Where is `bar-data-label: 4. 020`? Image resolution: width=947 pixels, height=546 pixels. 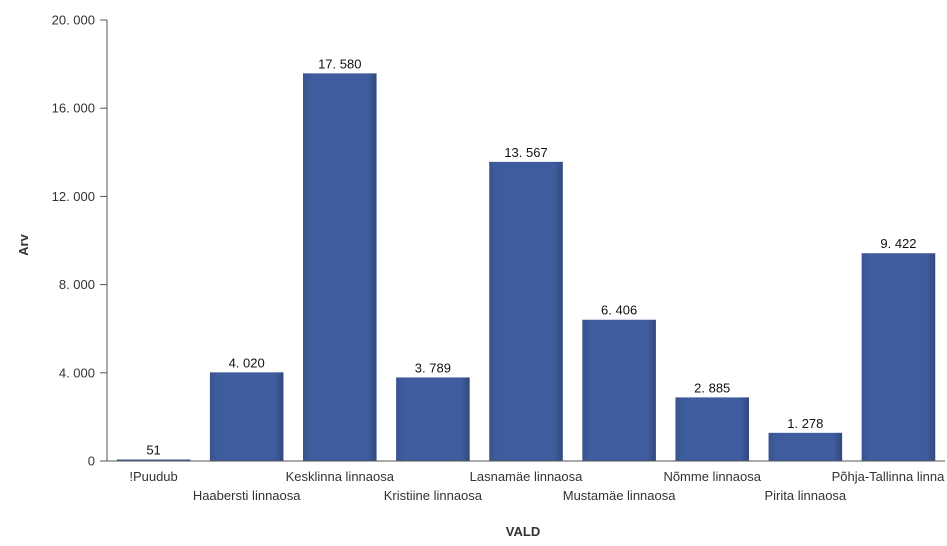
bar-data-label: 4. 020 is located at coordinates (247, 362).